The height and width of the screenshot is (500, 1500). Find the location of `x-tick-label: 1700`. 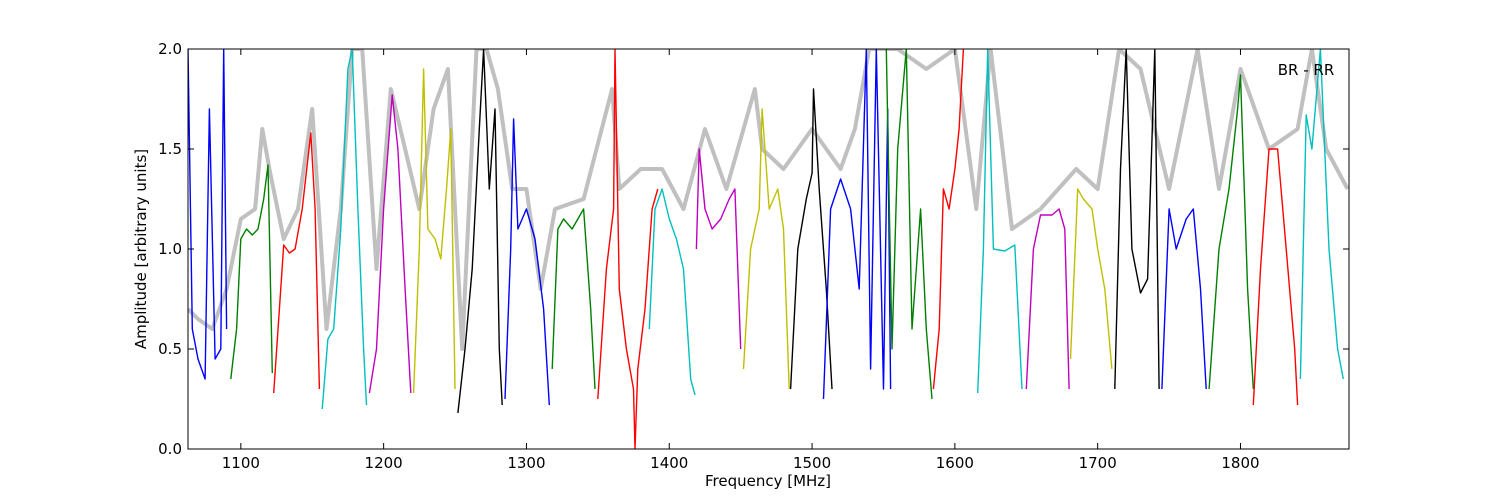

x-tick-label: 1700 is located at coordinates (1098, 463).